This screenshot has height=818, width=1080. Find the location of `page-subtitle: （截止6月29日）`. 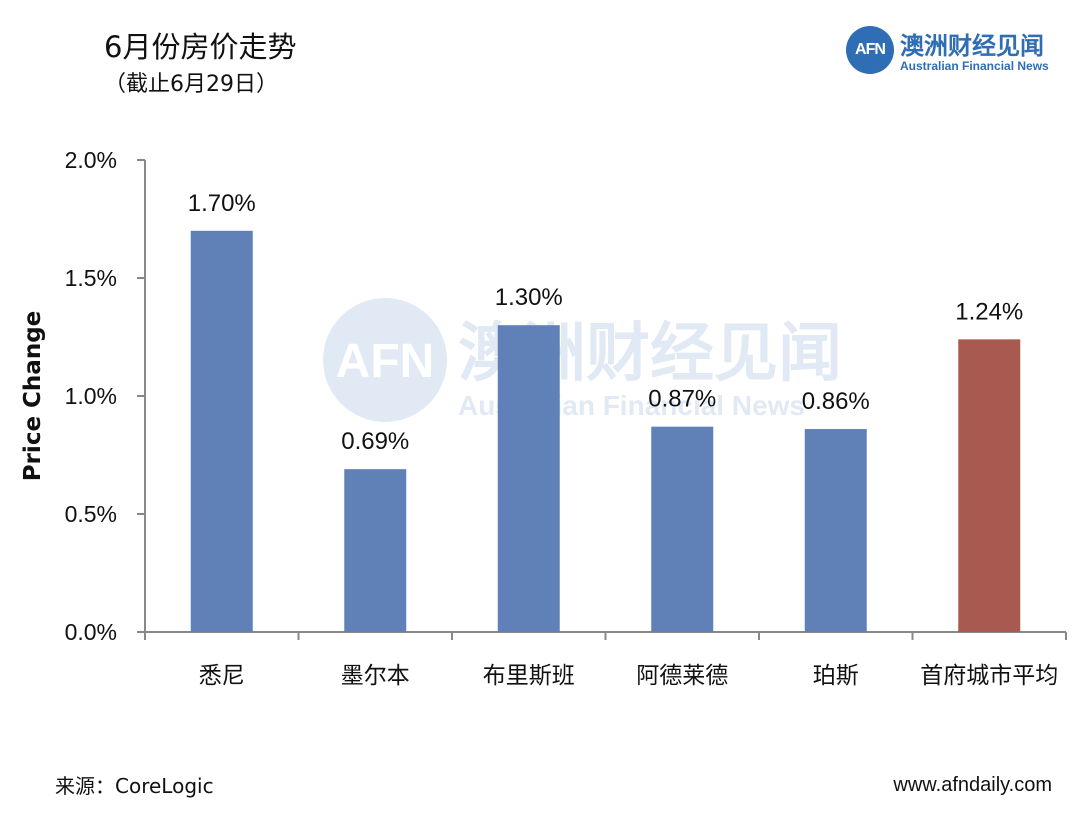

page-subtitle: （截止6月29日） is located at coordinates (191, 84).